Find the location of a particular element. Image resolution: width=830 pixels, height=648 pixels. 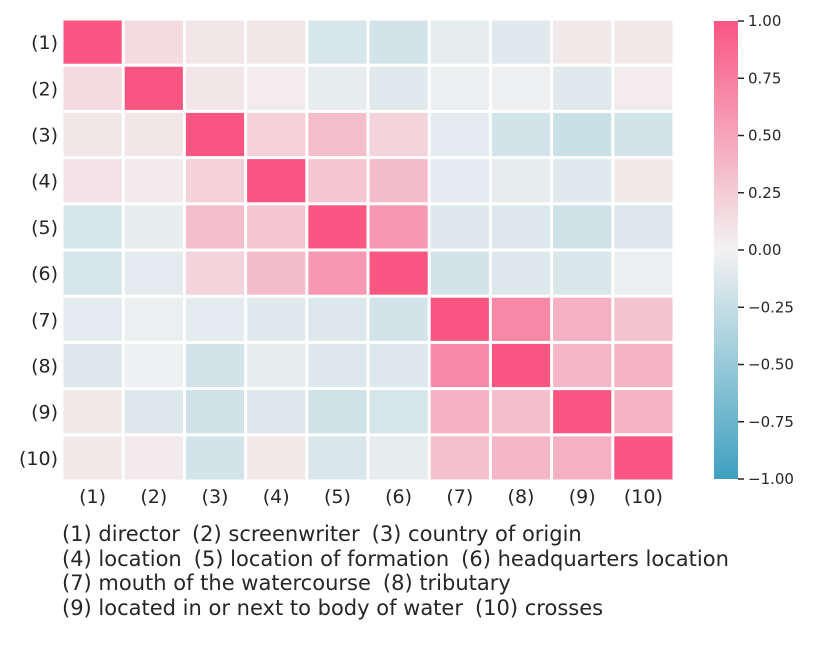

legend-item-6: (6) headquarters location is located at coordinates (595, 558).